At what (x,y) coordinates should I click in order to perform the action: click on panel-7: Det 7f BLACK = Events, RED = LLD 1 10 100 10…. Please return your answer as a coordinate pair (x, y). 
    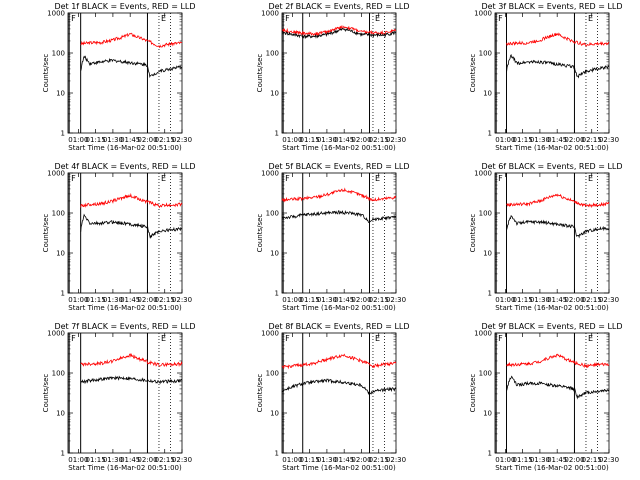
    Looking at the image, I should click on (119, 397).